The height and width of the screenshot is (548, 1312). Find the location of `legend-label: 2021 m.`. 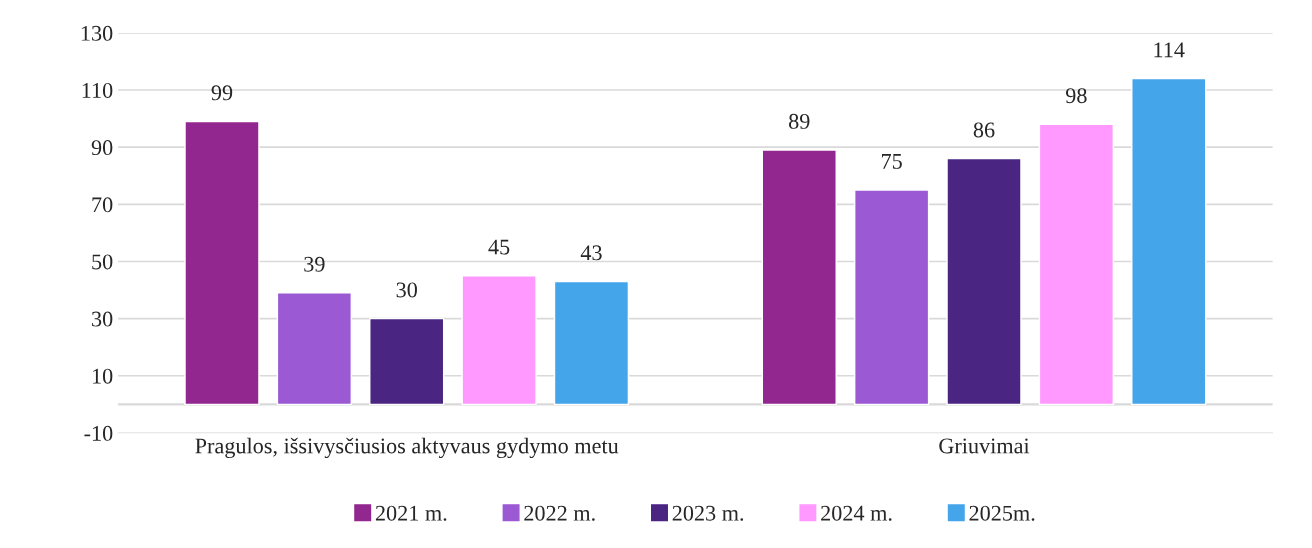

legend-label: 2021 m. is located at coordinates (411, 513).